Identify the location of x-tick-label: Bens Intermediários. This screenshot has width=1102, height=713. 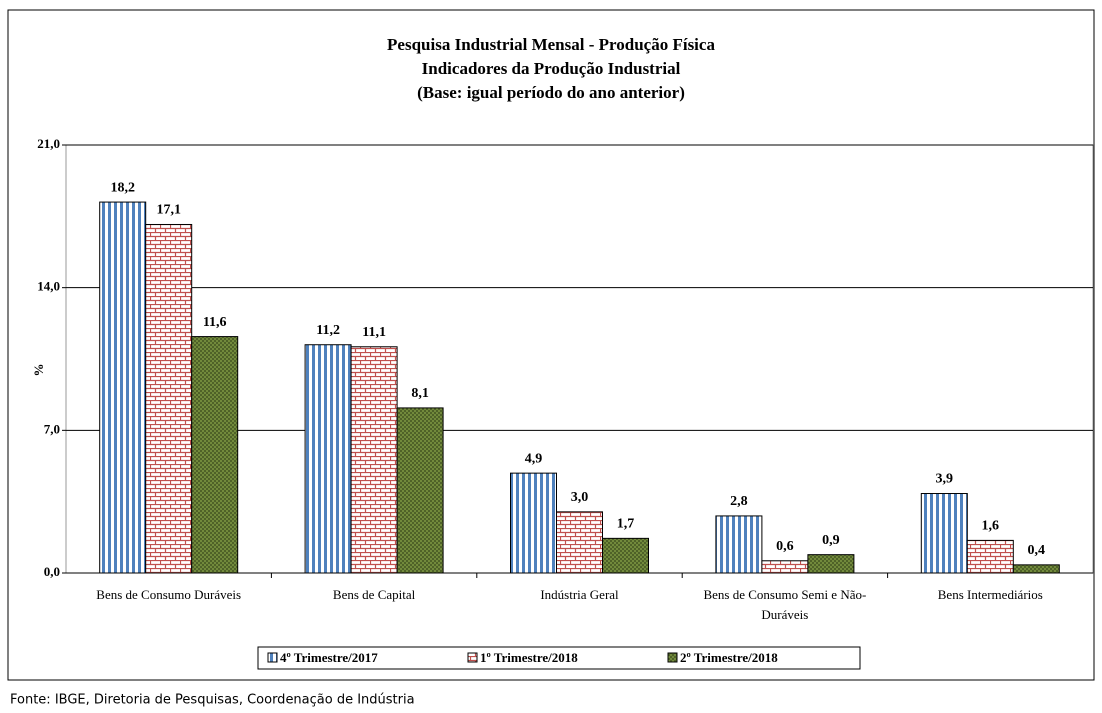
(990, 594).